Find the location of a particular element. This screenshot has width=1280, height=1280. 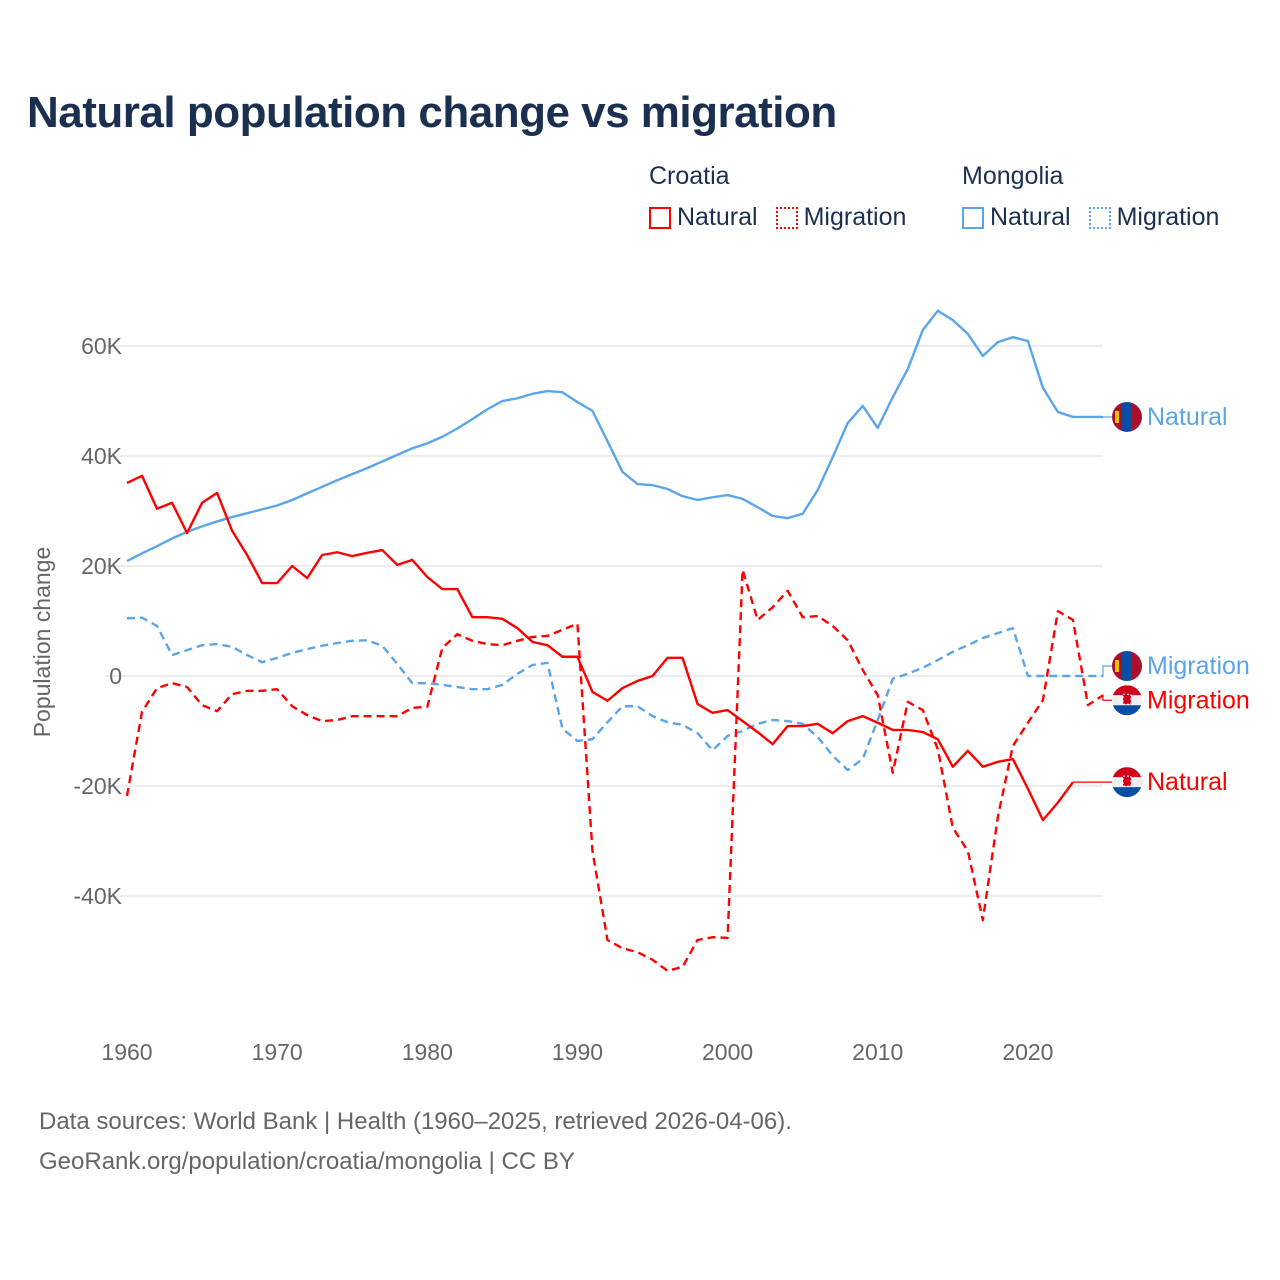

y-tick-label: 20K is located at coordinates (102, 566).